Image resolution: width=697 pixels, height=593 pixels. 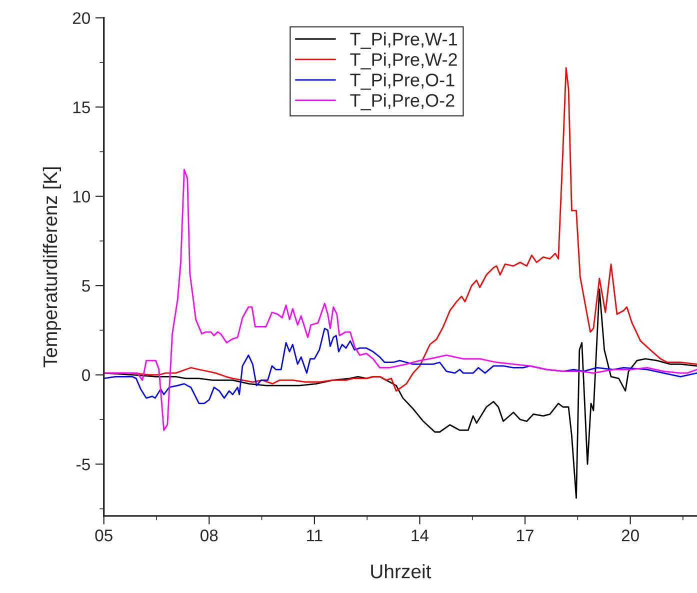 I want to click on x-tick-label: 20, so click(x=630, y=536).